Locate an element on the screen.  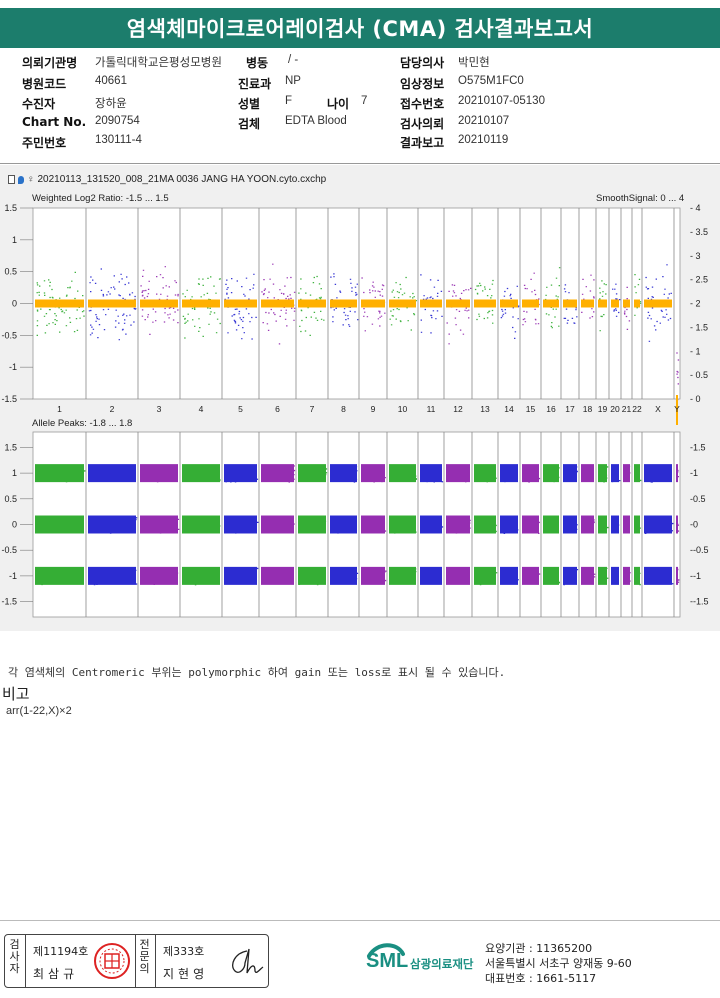
smooth-ytick-label: - 3 is located at coordinates (695, 256).